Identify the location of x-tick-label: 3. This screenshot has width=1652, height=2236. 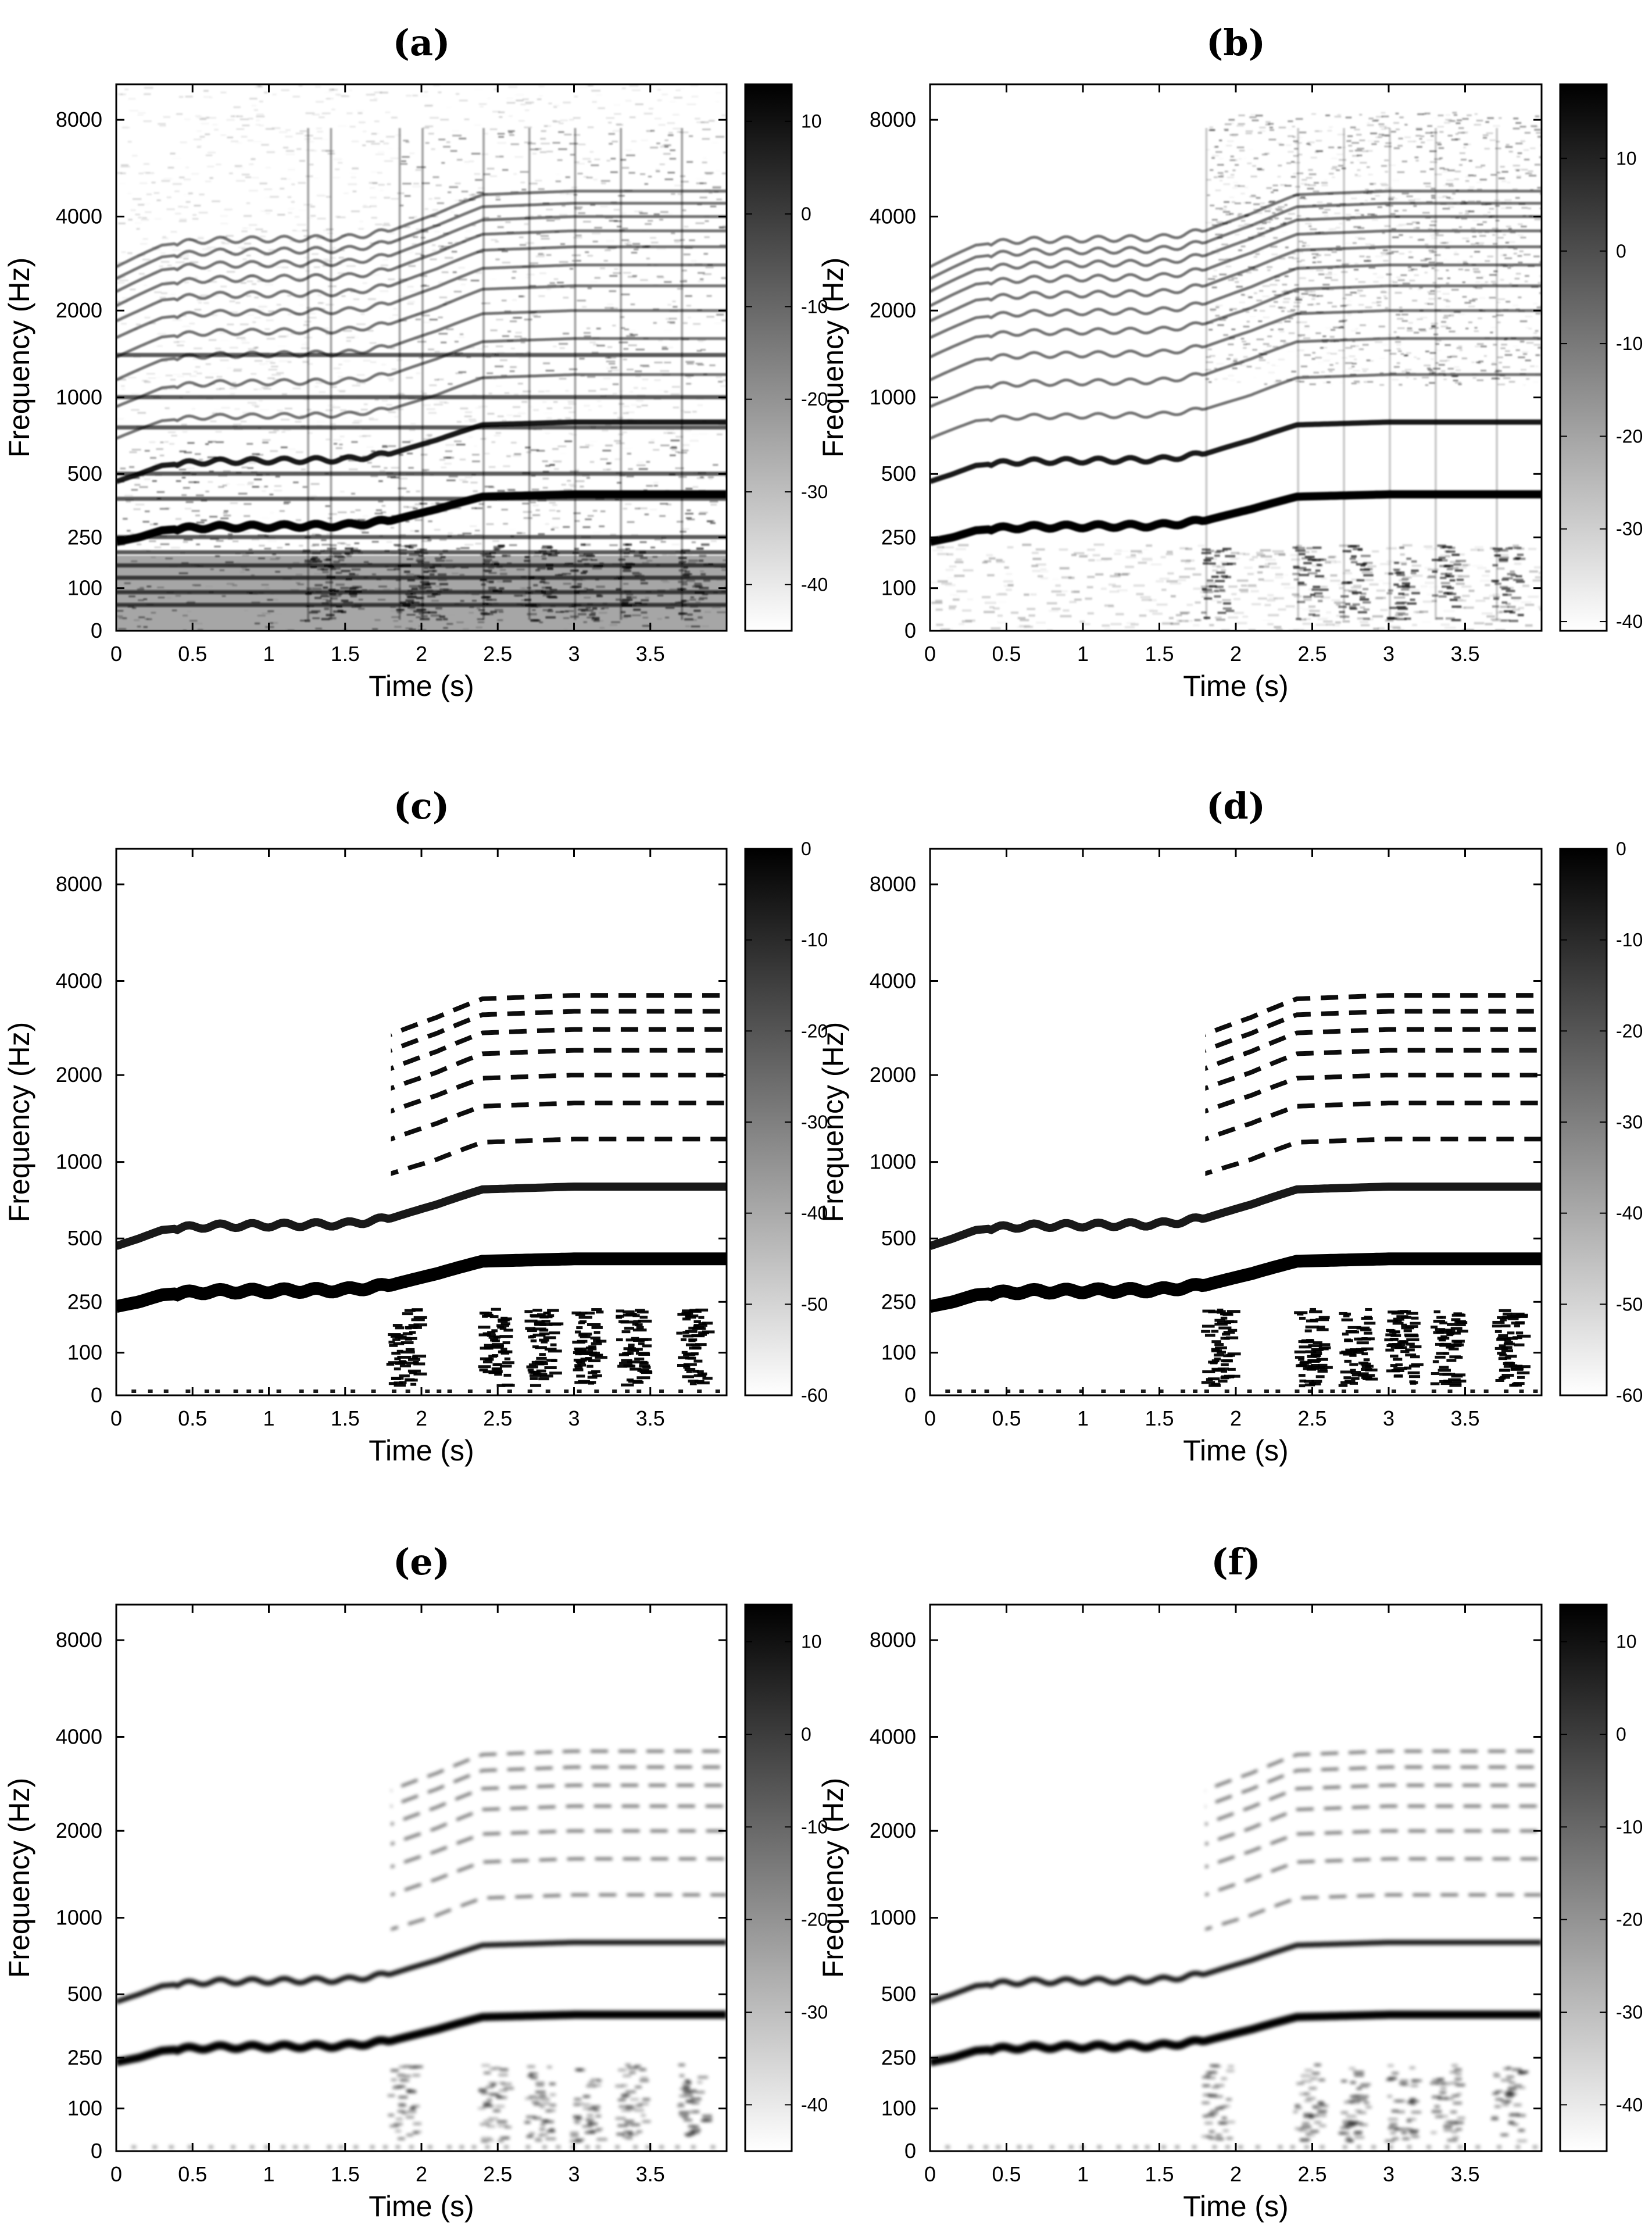
(574, 654).